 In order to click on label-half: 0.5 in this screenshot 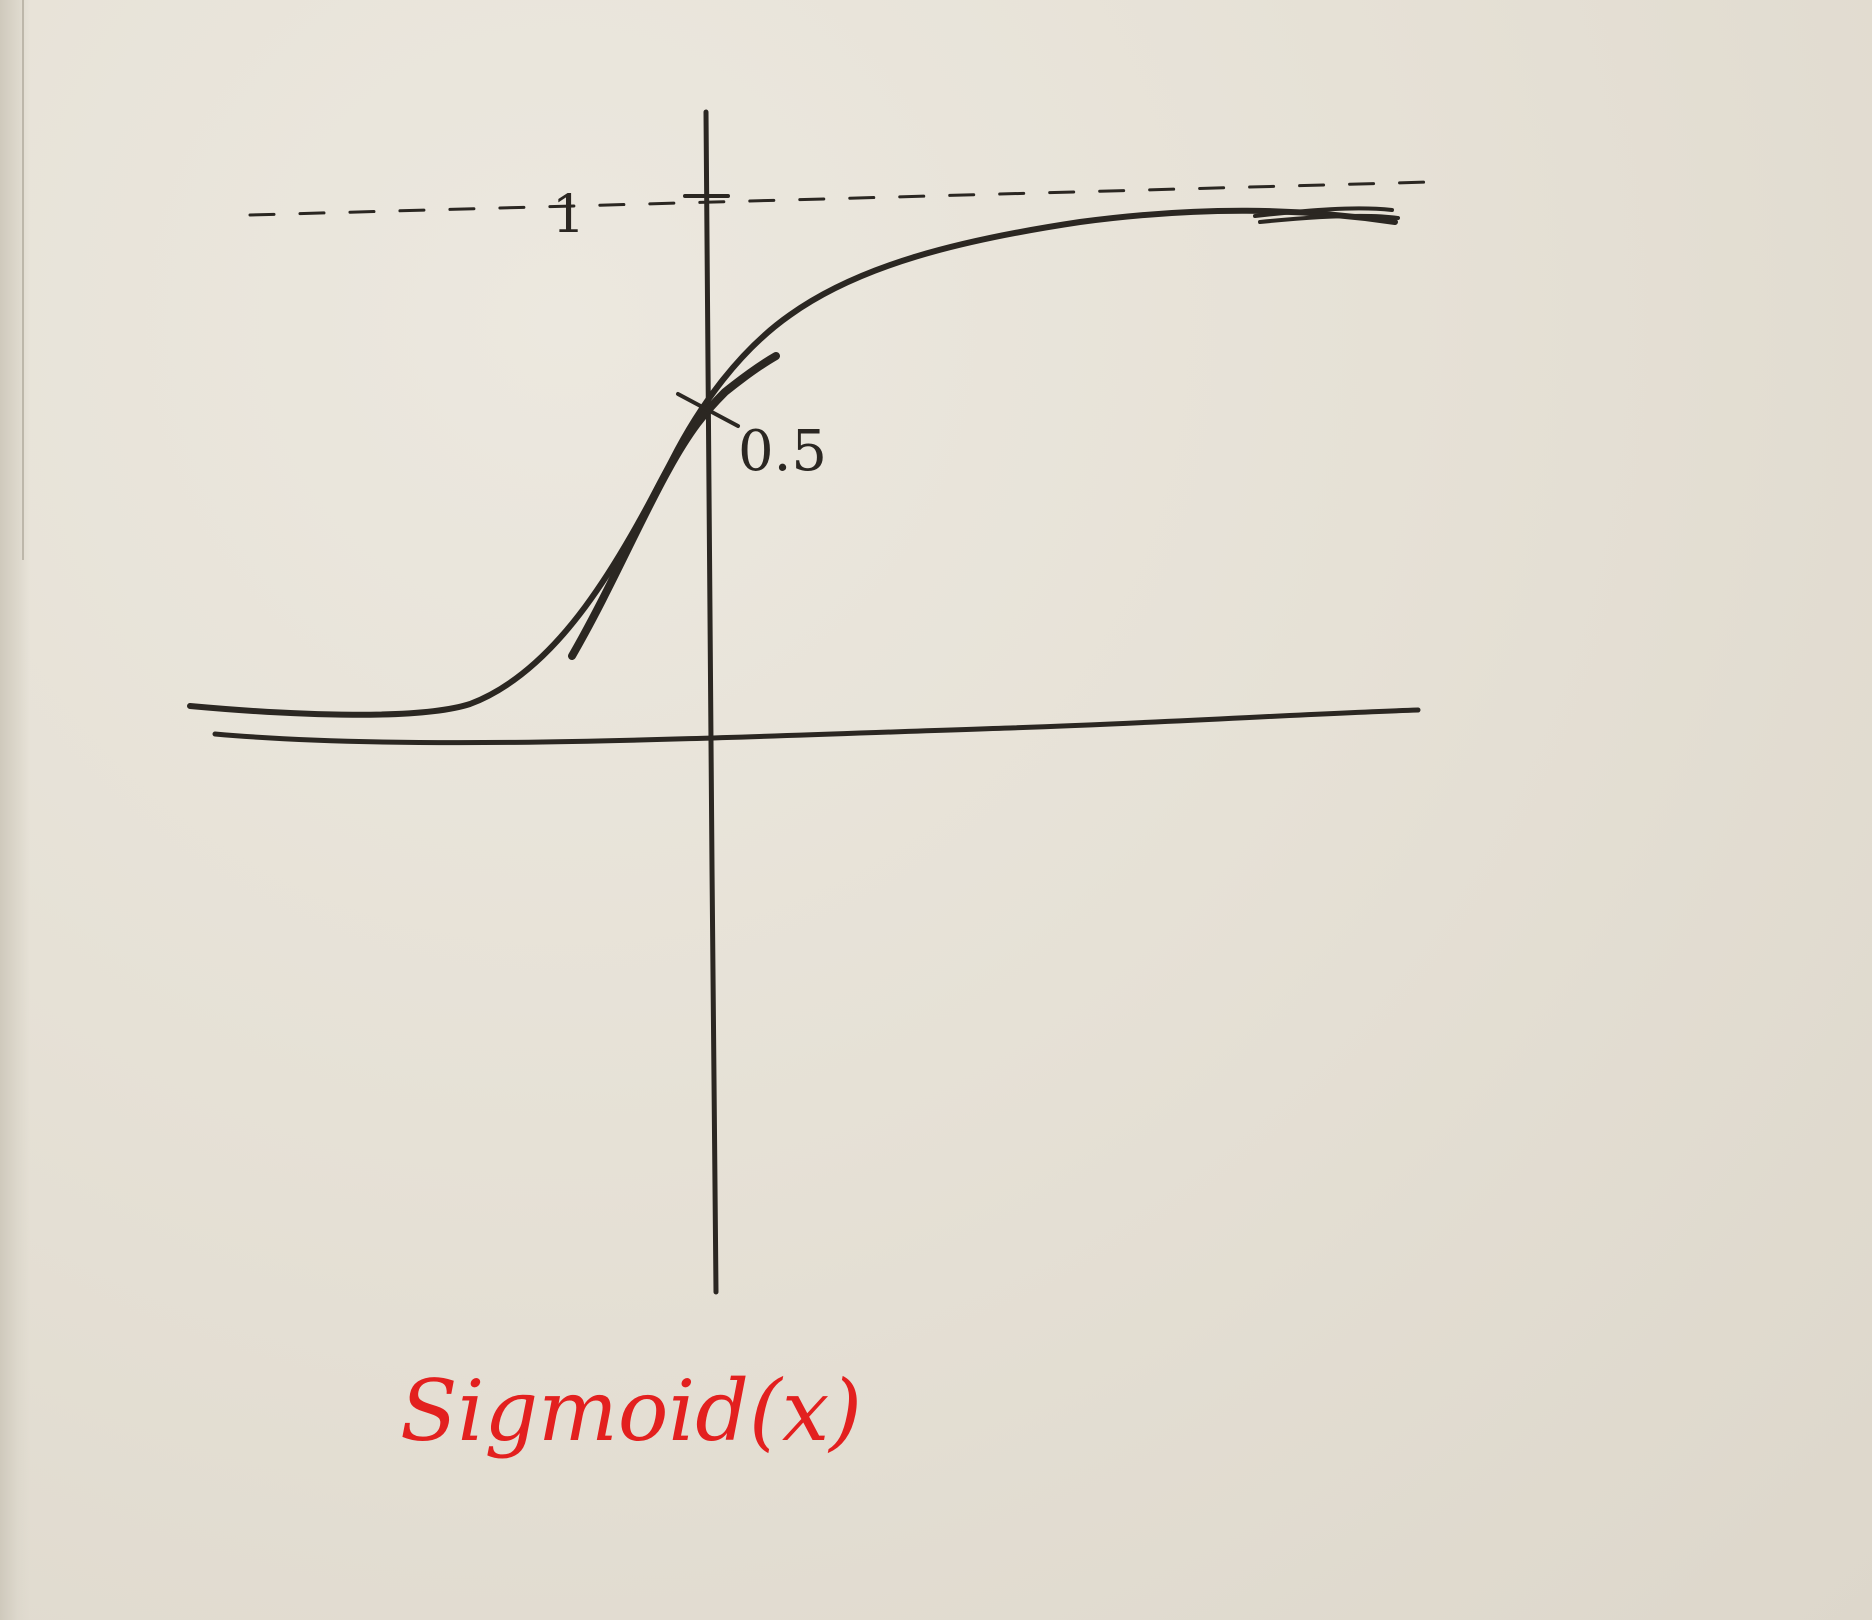, I will do `click(782, 451)`.